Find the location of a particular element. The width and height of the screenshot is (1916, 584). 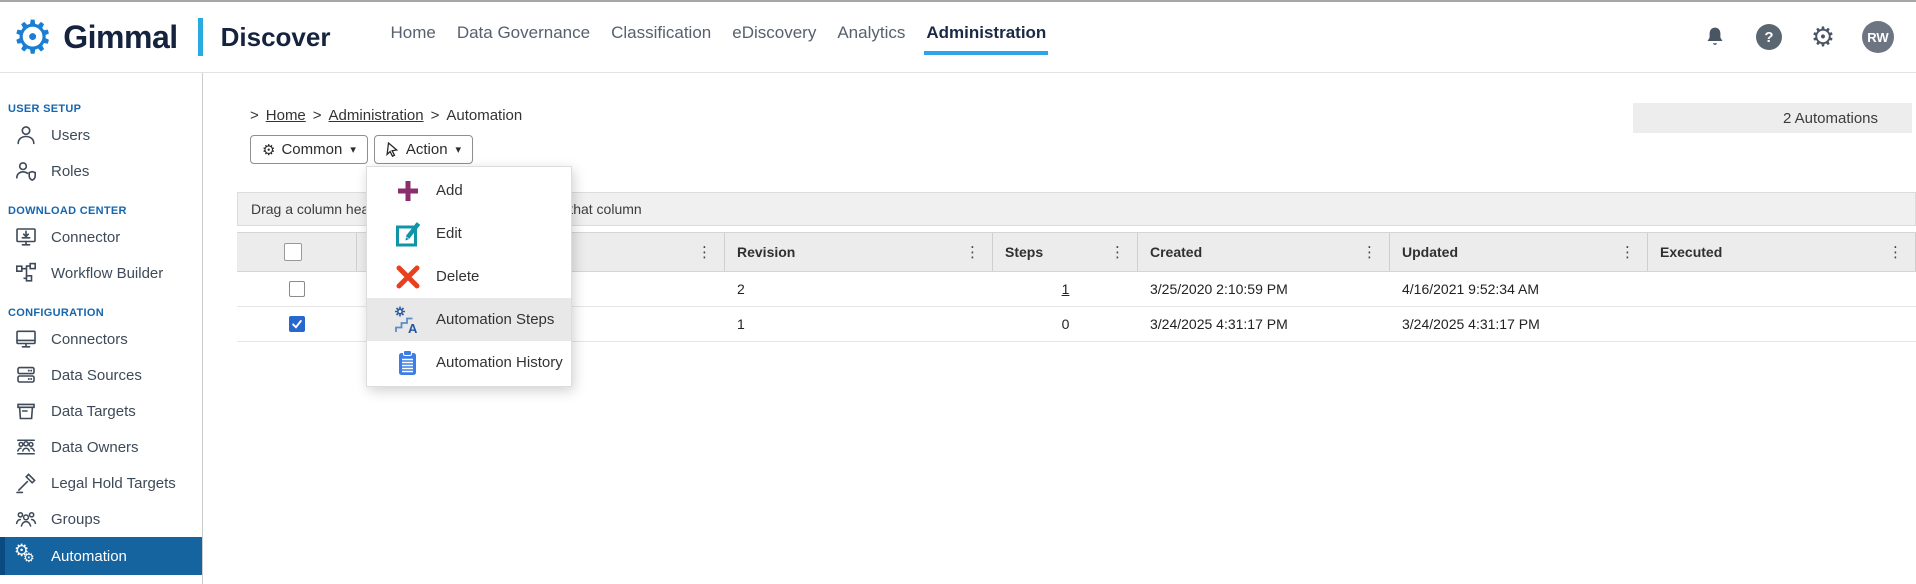

monitor-icon is located at coordinates (26, 339).